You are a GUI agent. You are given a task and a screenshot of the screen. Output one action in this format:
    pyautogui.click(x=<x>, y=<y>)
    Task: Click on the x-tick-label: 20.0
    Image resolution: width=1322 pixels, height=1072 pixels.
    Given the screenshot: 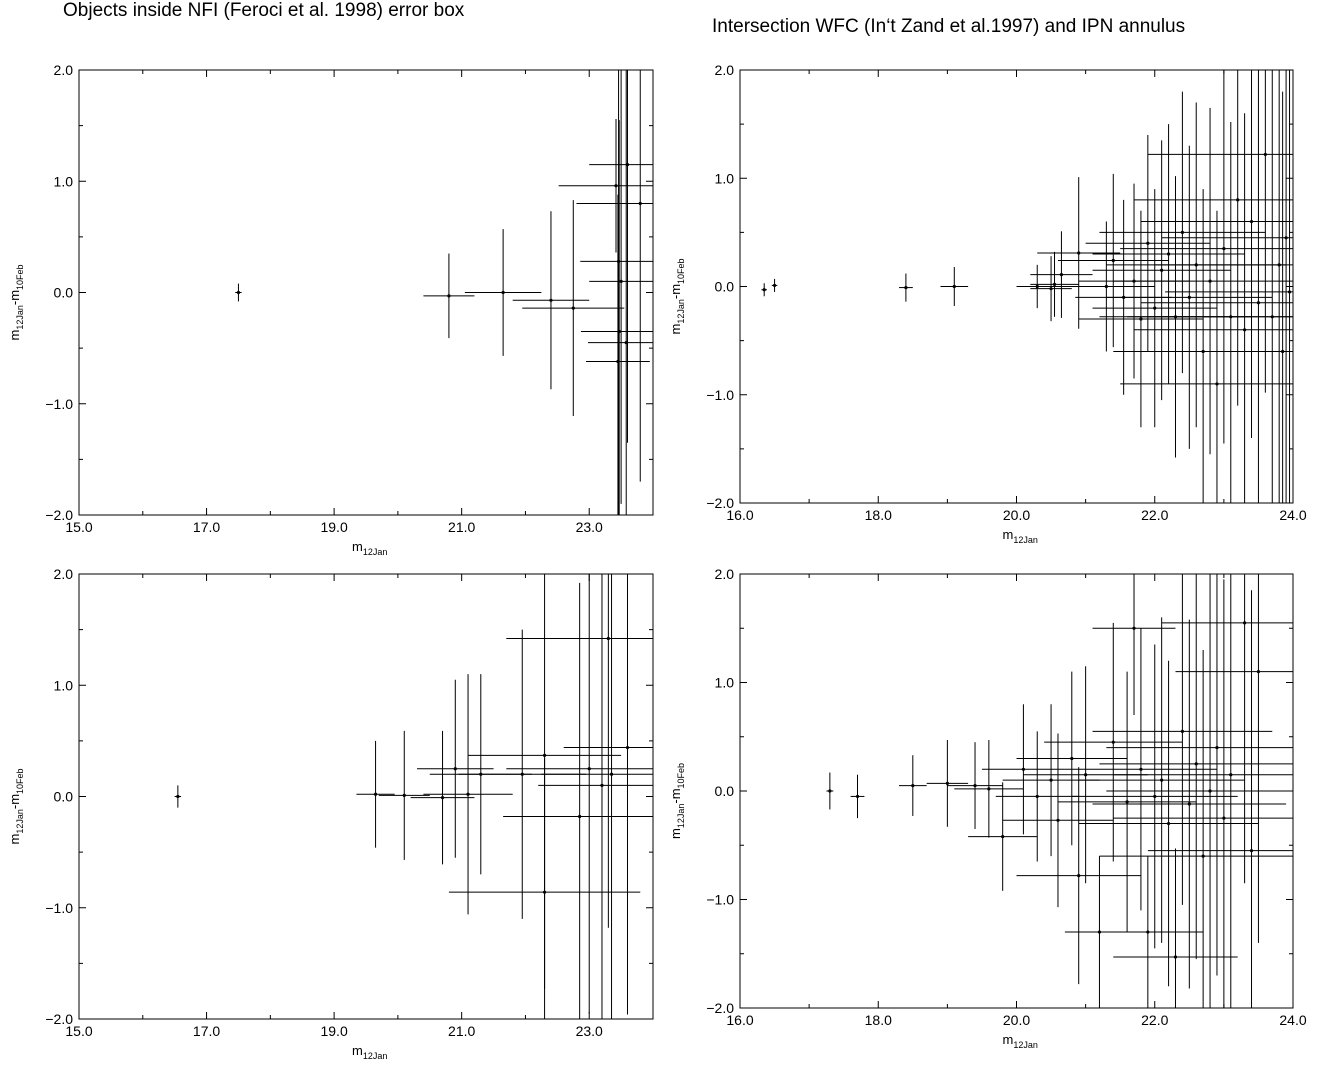 What is the action you would take?
    pyautogui.click(x=1016, y=515)
    